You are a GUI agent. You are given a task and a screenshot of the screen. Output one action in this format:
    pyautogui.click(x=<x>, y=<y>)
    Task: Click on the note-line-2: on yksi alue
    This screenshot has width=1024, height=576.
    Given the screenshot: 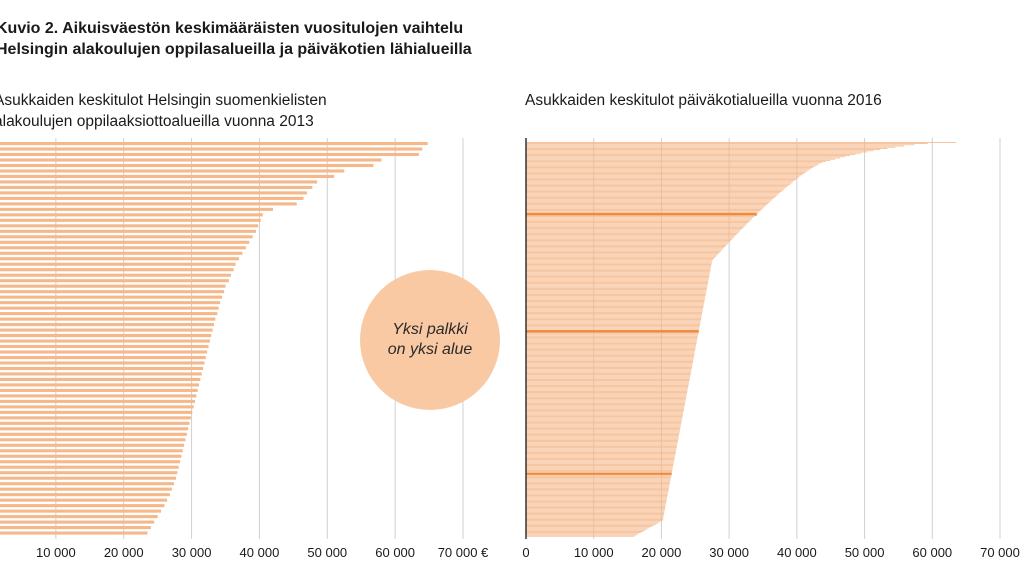 What is the action you would take?
    pyautogui.click(x=430, y=349)
    